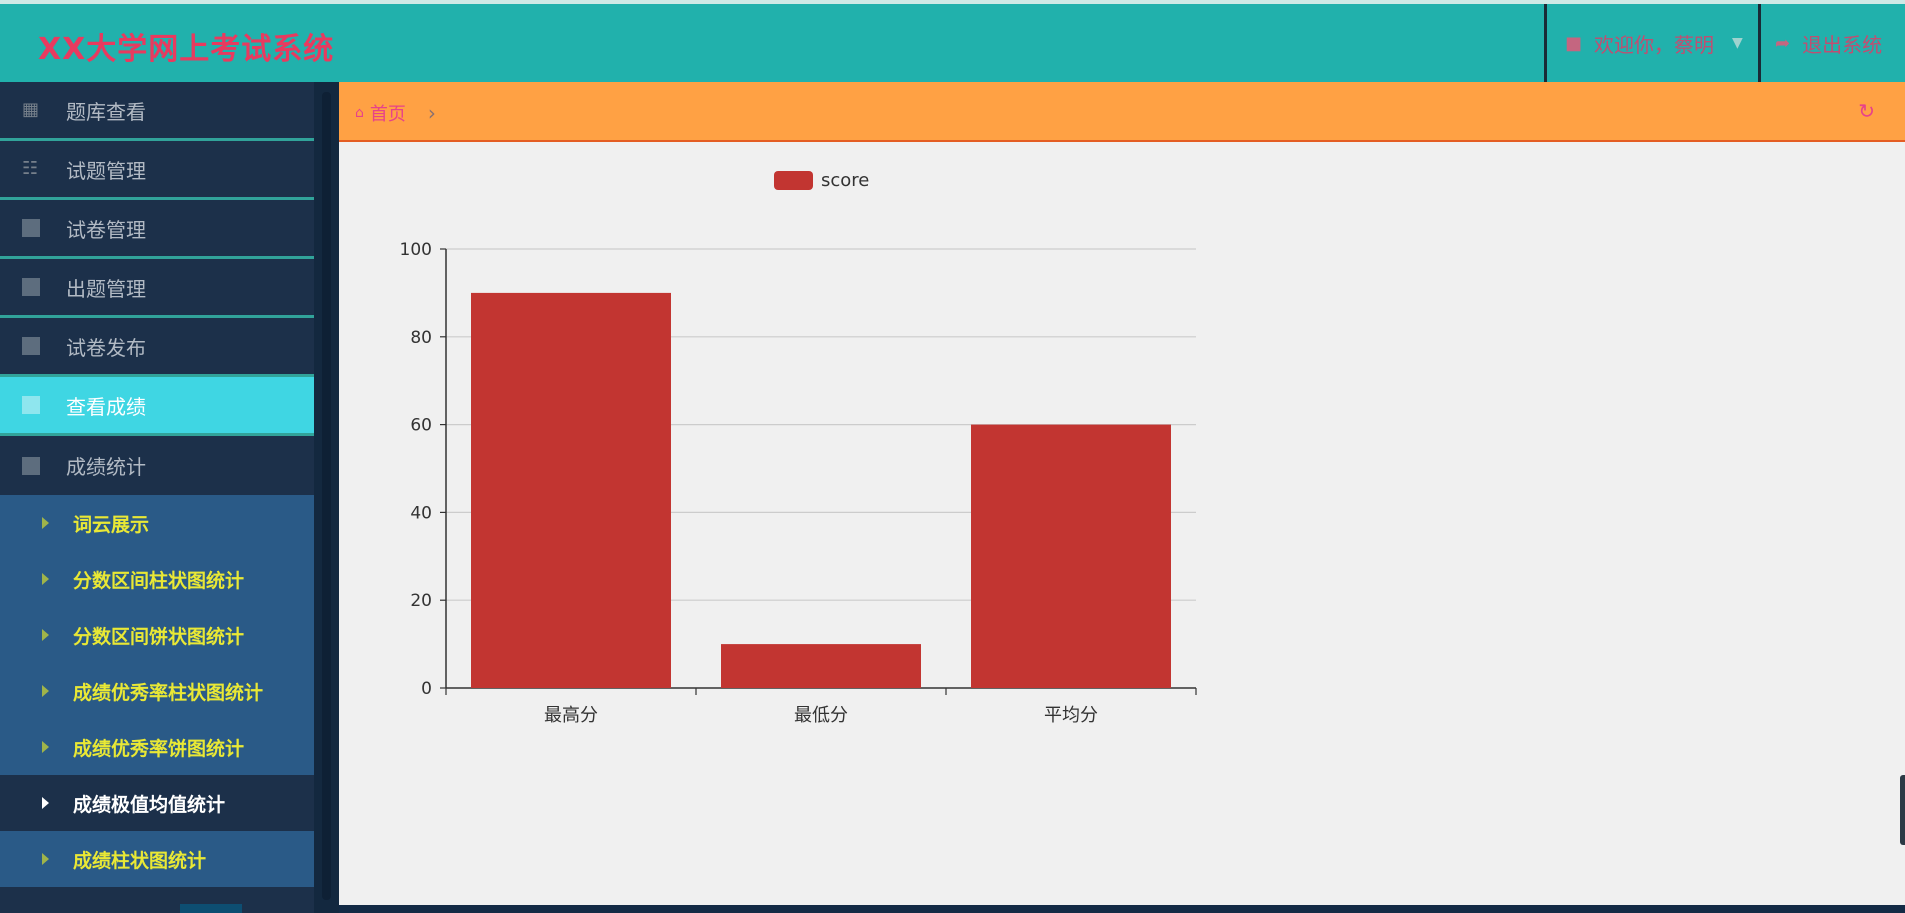 This screenshot has width=1905, height=913. Describe the element at coordinates (952, 41) in the screenshot. I see `top-header: XX大学网上考试系统 ■ 欢迎你，蔡明 ▼ ➦ 退出系统` at that location.